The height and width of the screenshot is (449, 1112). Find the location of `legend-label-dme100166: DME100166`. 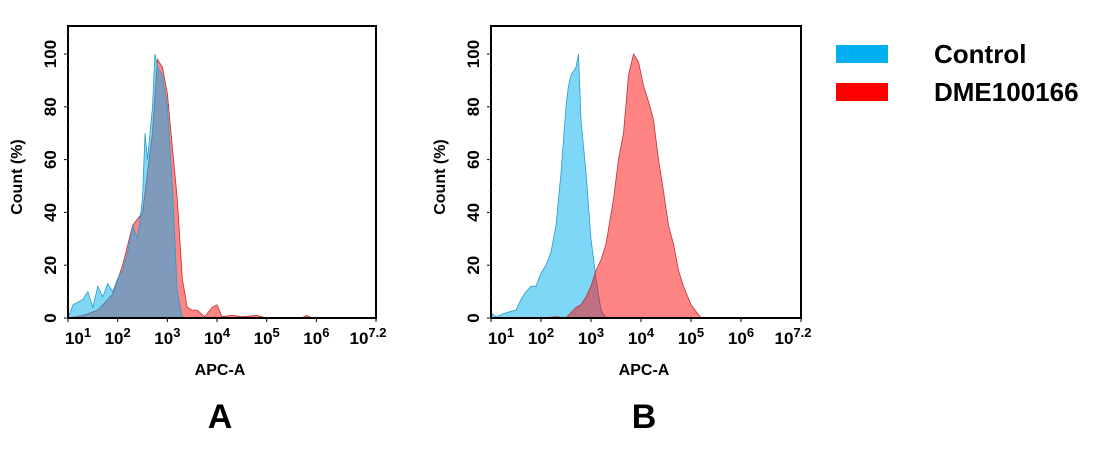

legend-label-dme100166: DME100166 is located at coordinates (1006, 92).